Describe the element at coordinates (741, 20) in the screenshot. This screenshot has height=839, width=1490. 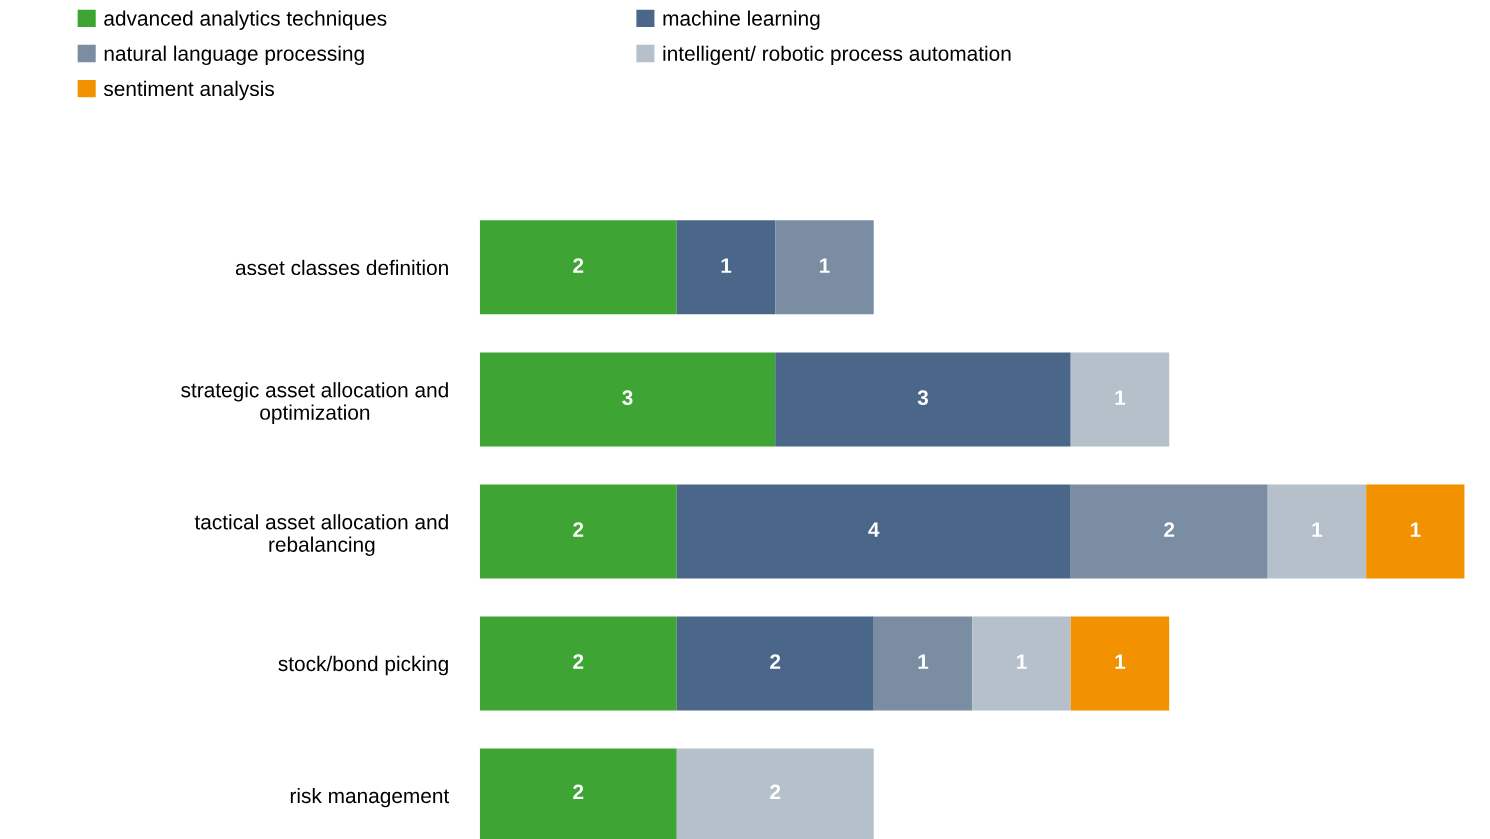
I see `legend-label: machine learning` at that location.